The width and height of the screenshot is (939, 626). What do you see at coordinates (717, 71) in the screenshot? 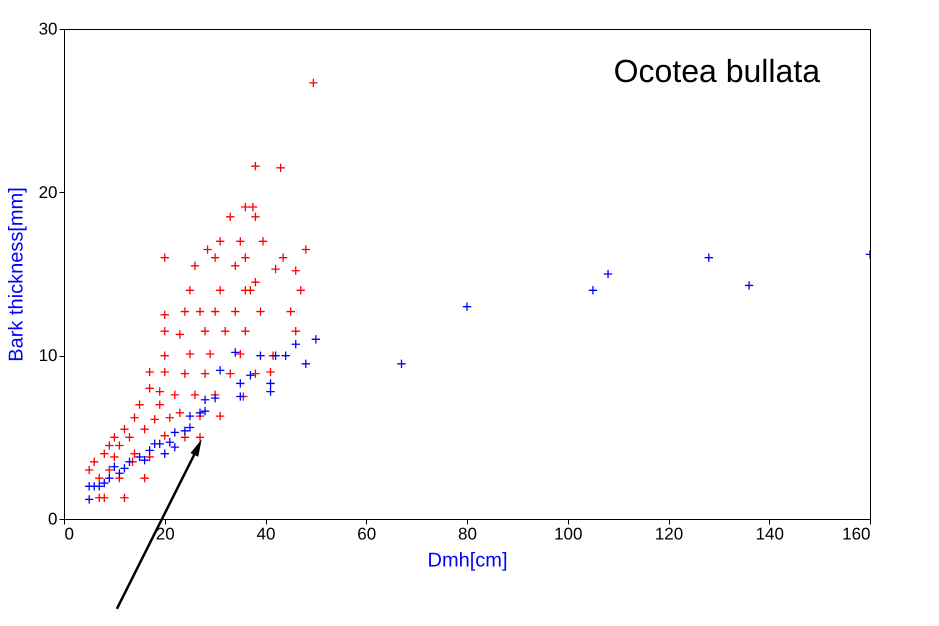
I see `text: Ocotea bullata` at bounding box center [717, 71].